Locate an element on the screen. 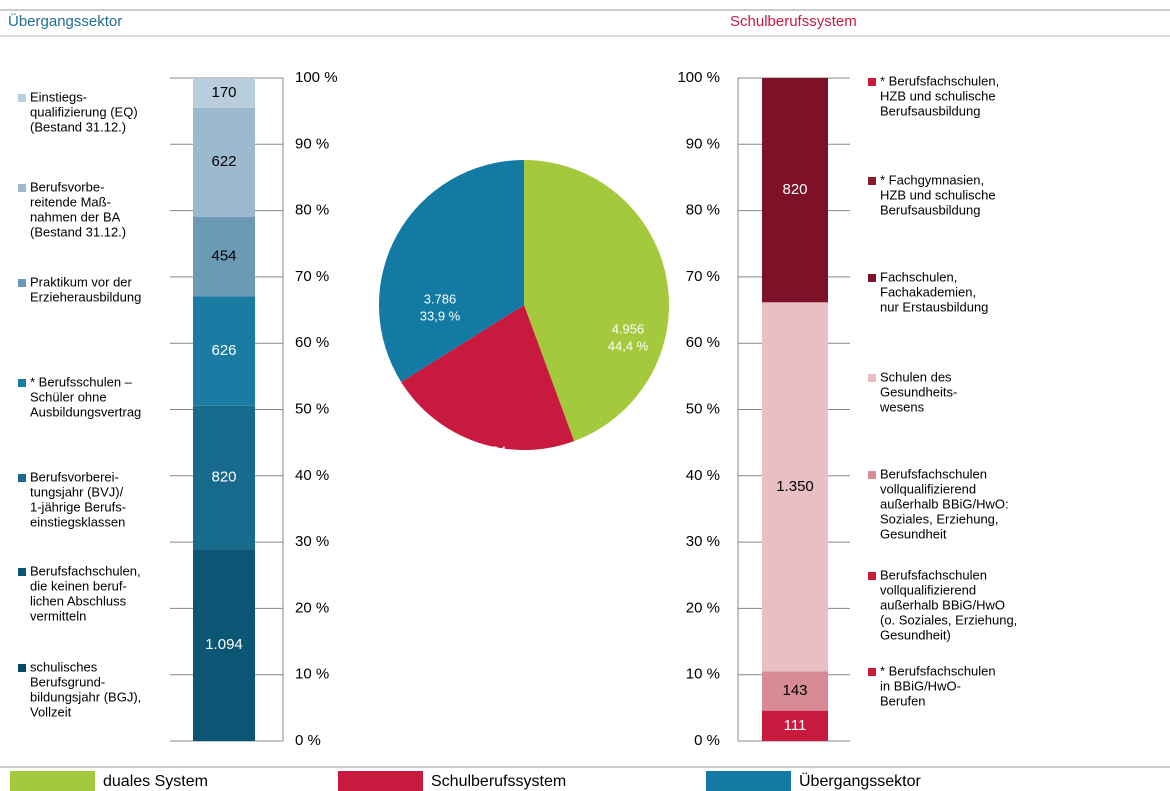  legend-label: Gesundheits- is located at coordinates (918, 391).